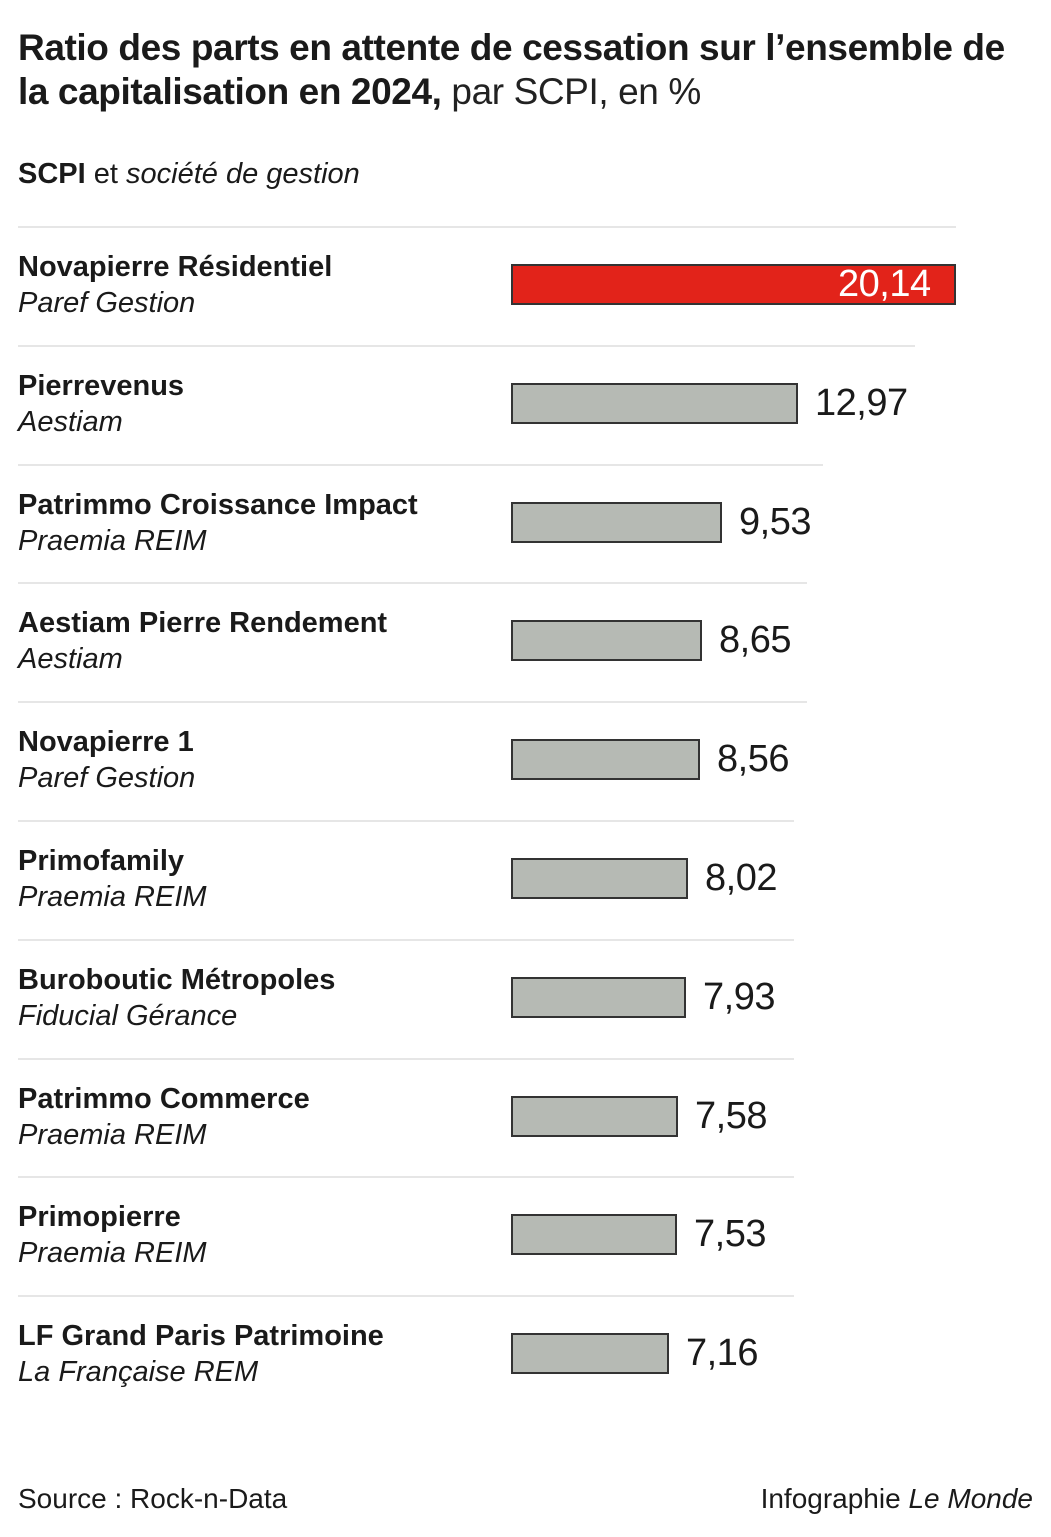 This screenshot has height=1537, width=1051. Describe the element at coordinates (730, 1234) in the screenshot. I see `bar-value-label: 7,53` at that location.